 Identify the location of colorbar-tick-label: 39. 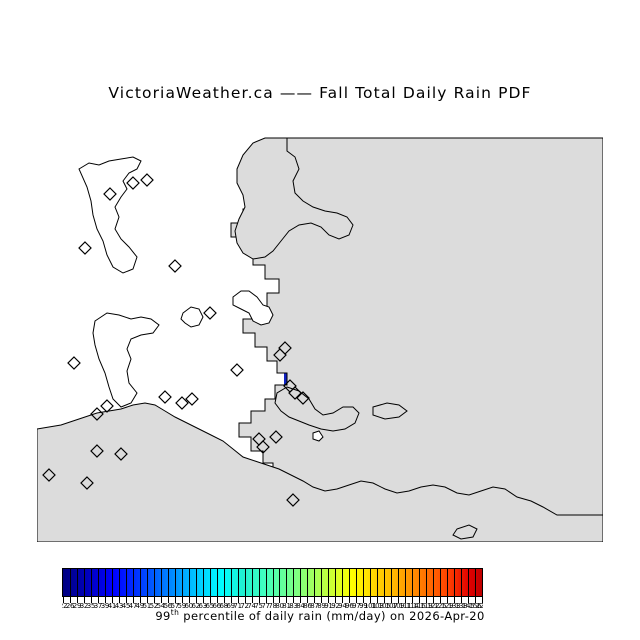
(105, 606).